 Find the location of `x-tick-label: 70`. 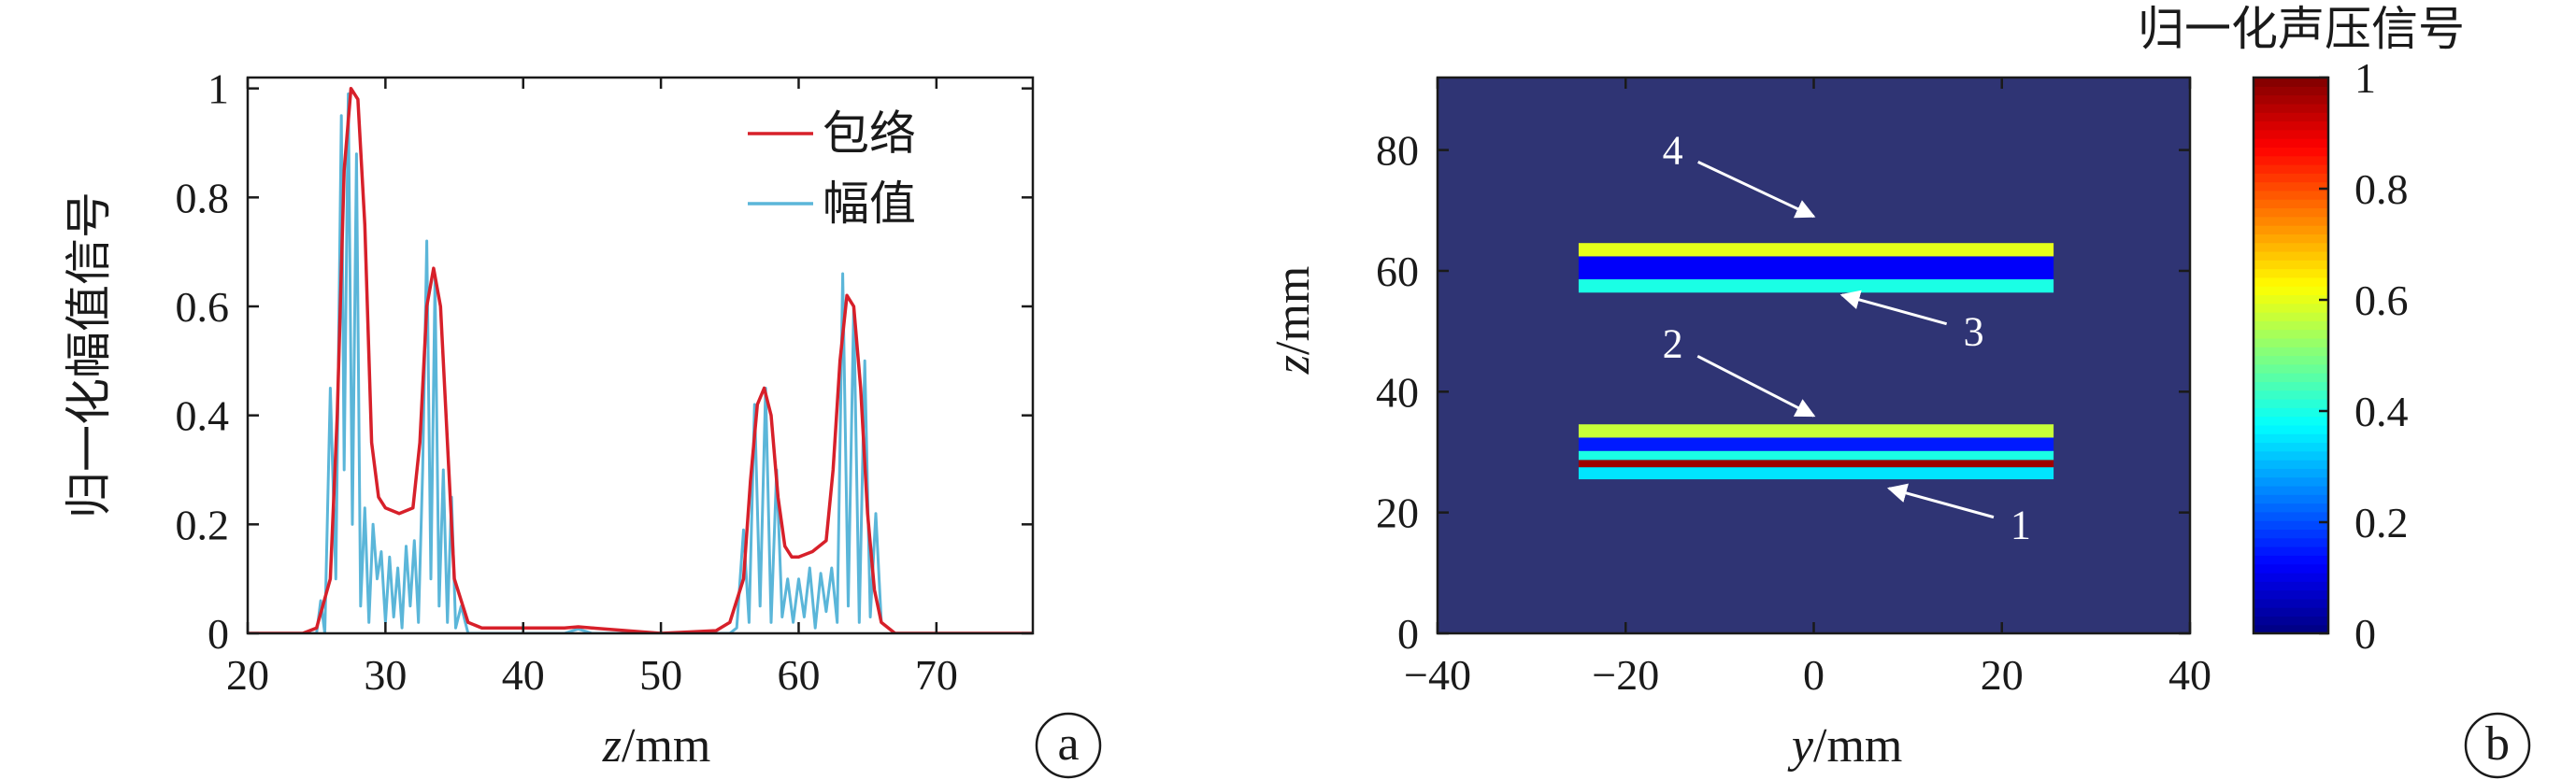

x-tick-label: 70 is located at coordinates (936, 675).